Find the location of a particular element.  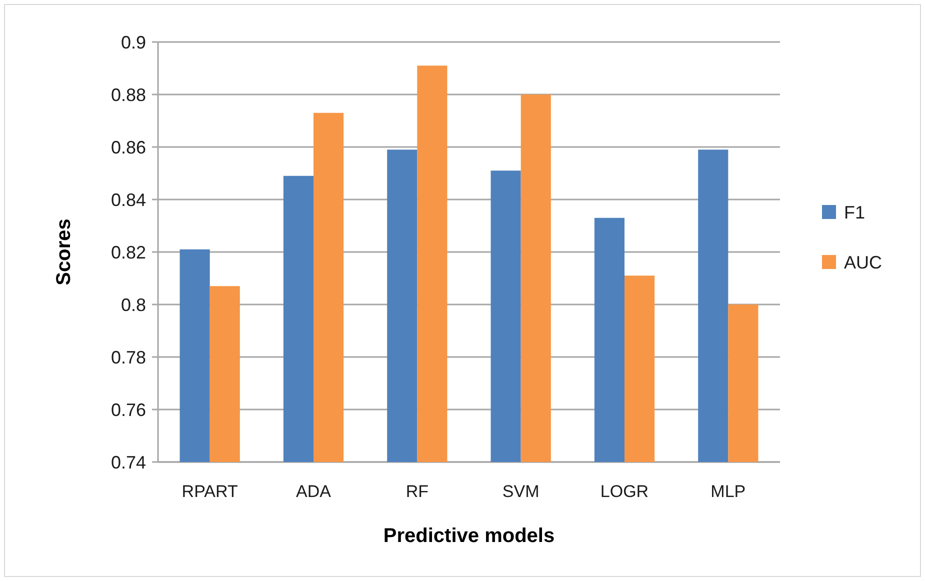

y-tick-label: 0.76 is located at coordinates (128, 410).